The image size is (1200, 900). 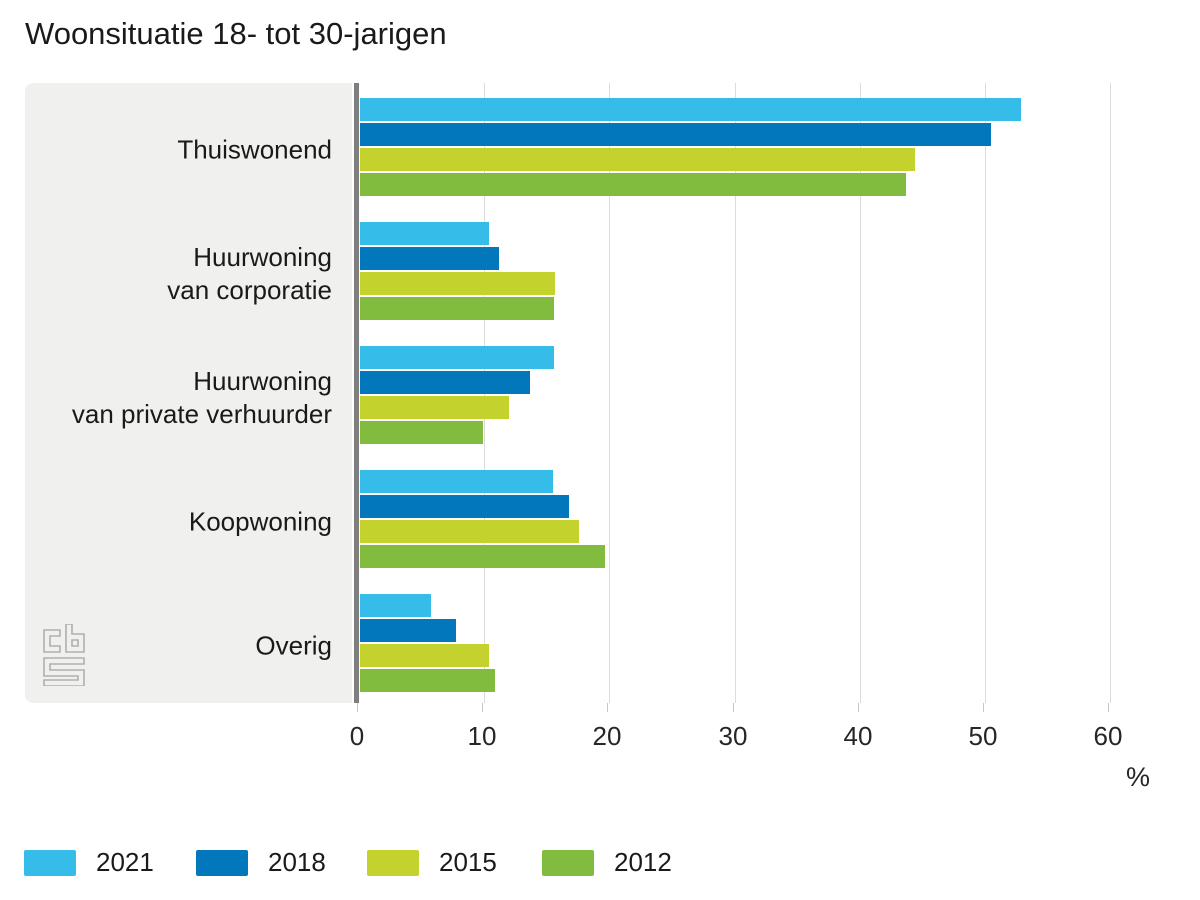 I want to click on legend-item-2015: 2015, so click(x=432, y=862).